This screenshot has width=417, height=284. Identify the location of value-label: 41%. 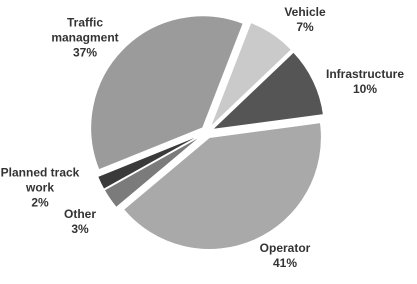
(285, 263).